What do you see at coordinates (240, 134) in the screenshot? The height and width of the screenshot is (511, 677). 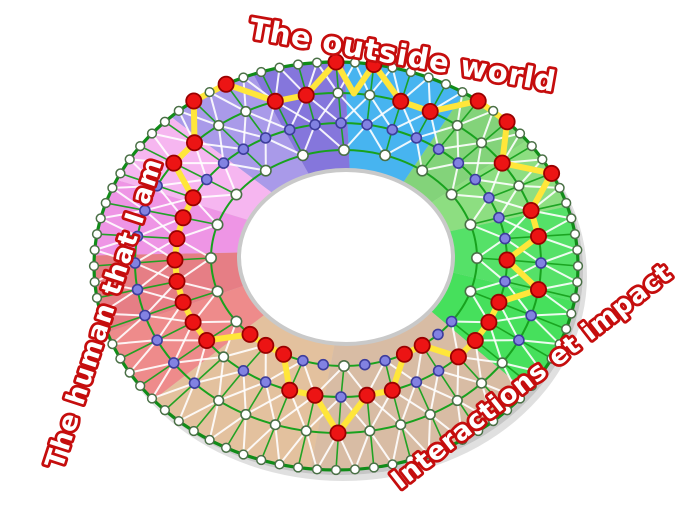 I see `sector-purple-light` at bounding box center [240, 134].